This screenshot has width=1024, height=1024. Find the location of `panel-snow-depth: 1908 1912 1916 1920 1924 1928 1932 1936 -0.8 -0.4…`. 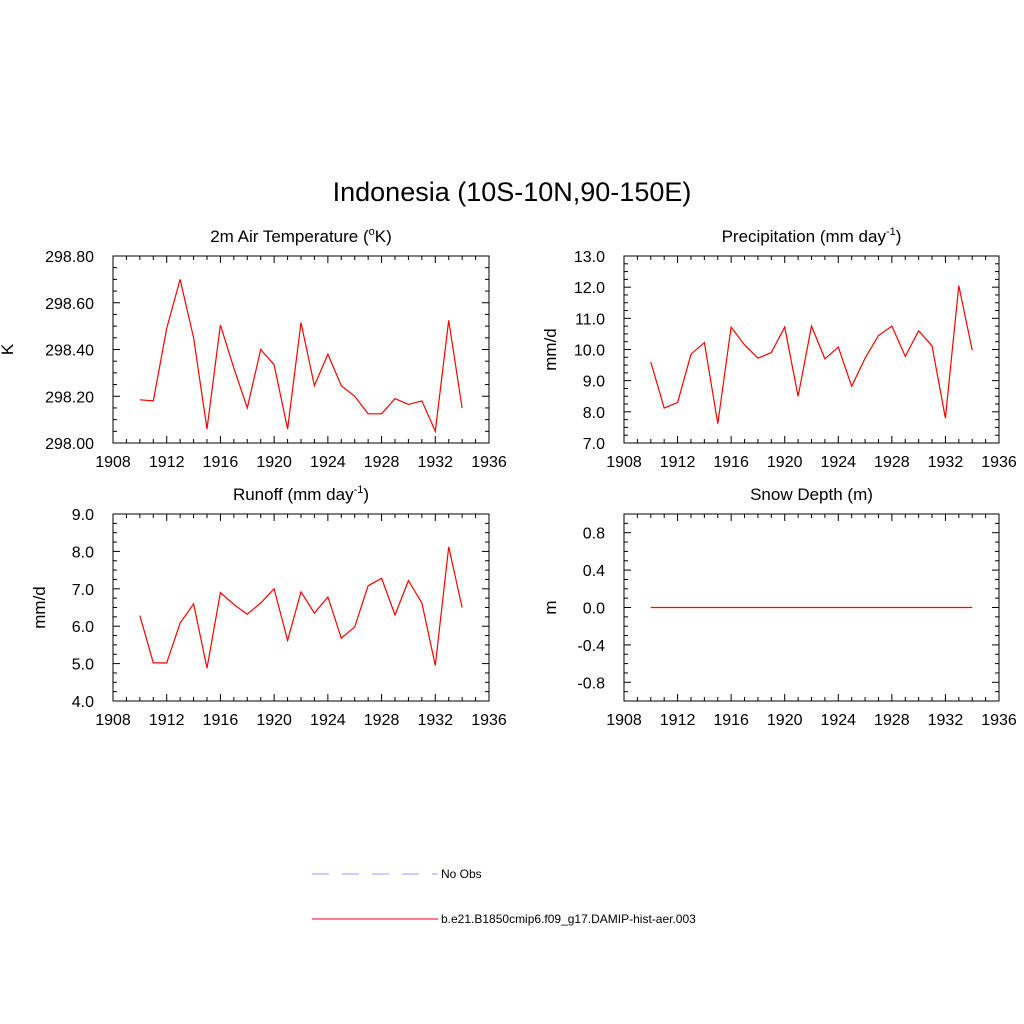

panel-snow-depth: 1908 1912 1916 1920 1924 1928 1932 1936 -0.8 -0.4… is located at coordinates (779, 607).